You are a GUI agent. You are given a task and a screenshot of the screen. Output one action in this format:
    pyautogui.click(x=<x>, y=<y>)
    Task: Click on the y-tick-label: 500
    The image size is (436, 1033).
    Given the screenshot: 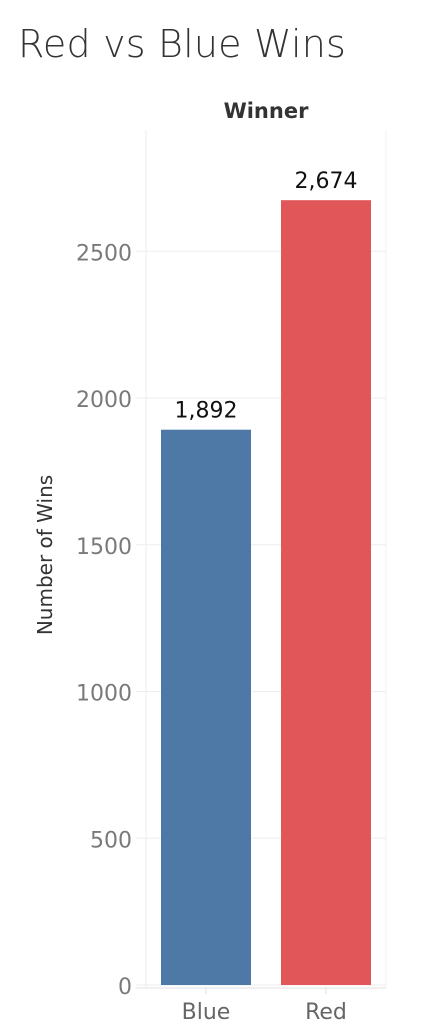 What is the action you would take?
    pyautogui.click(x=111, y=840)
    